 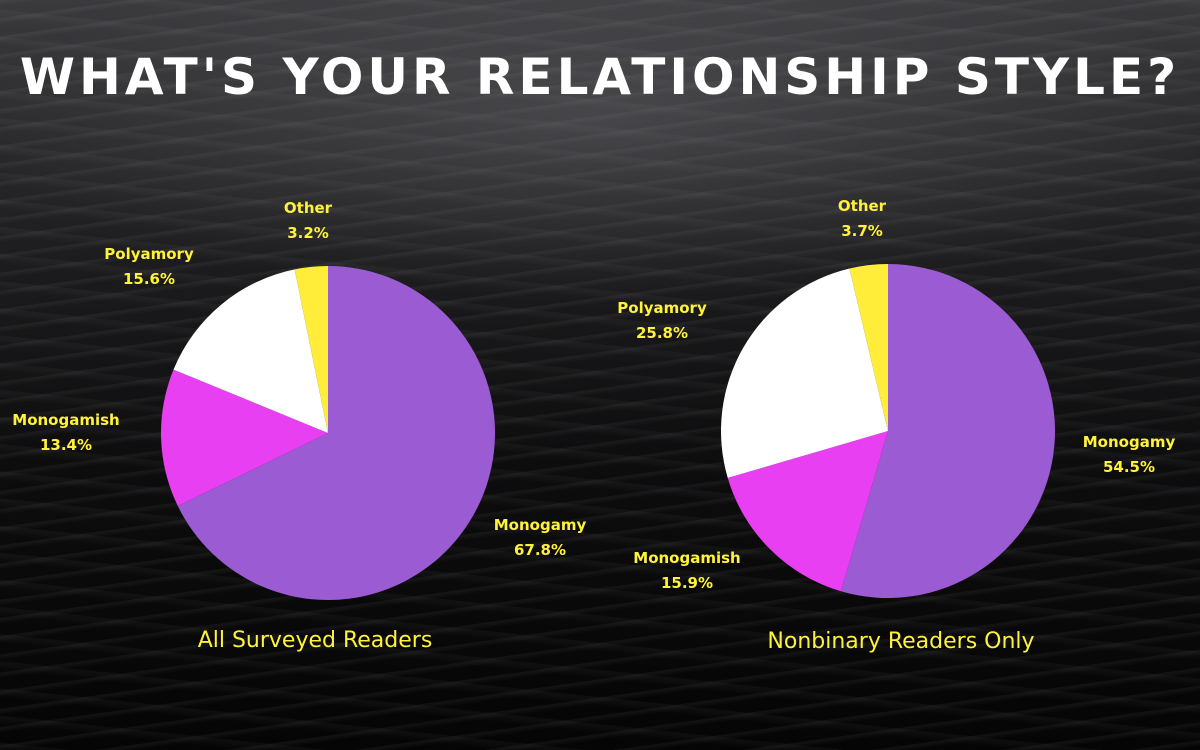 What do you see at coordinates (900, 641) in the screenshot?
I see `chart-caption: Nonbinary Readers Only` at bounding box center [900, 641].